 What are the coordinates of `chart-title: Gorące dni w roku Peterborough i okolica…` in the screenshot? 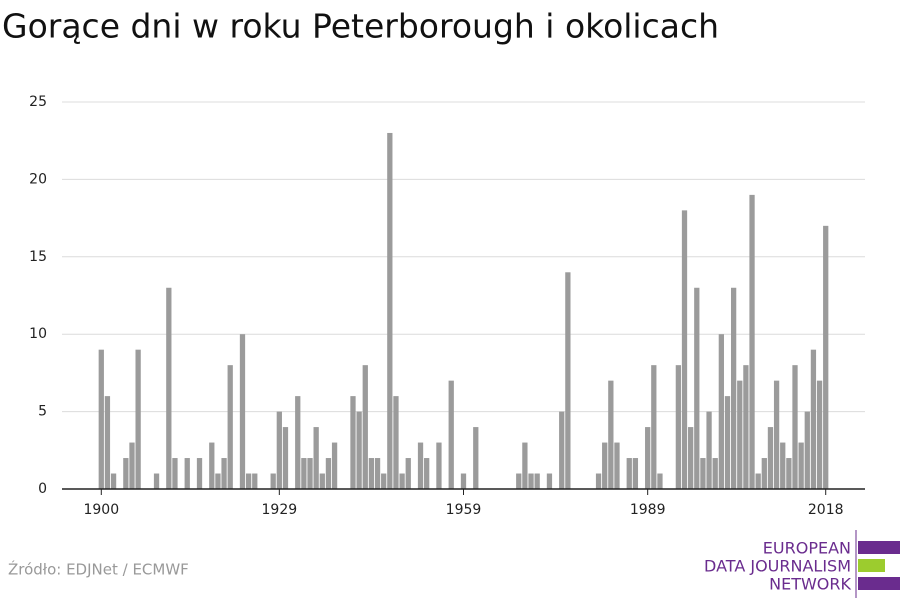 It's located at (360, 26).